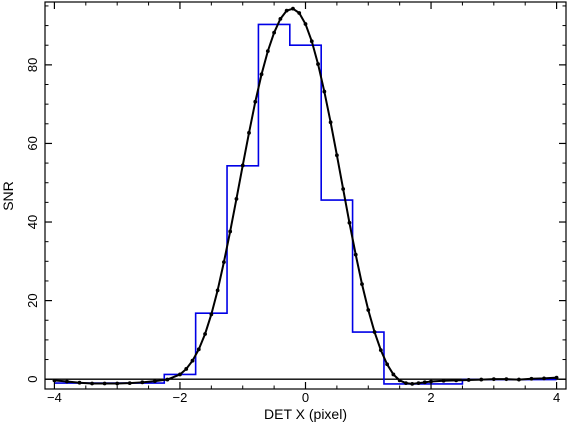 Image resolution: width=568 pixels, height=425 pixels. I want to click on x-tick-label: 0, so click(305, 397).